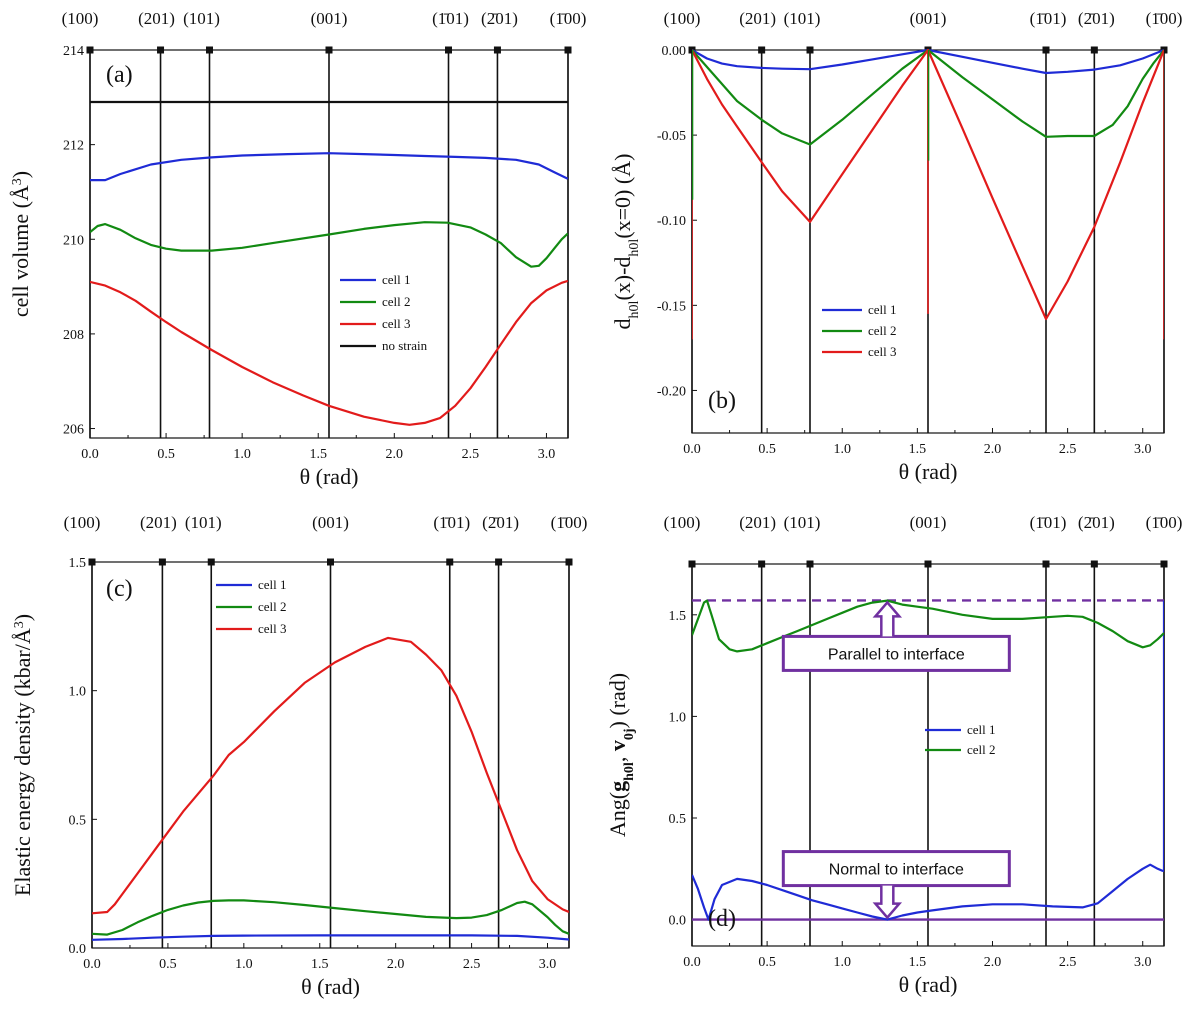 This screenshot has width=1196, height=1014. Describe the element at coordinates (73, 146) in the screenshot. I see `y-tick-label: 212` at that location.